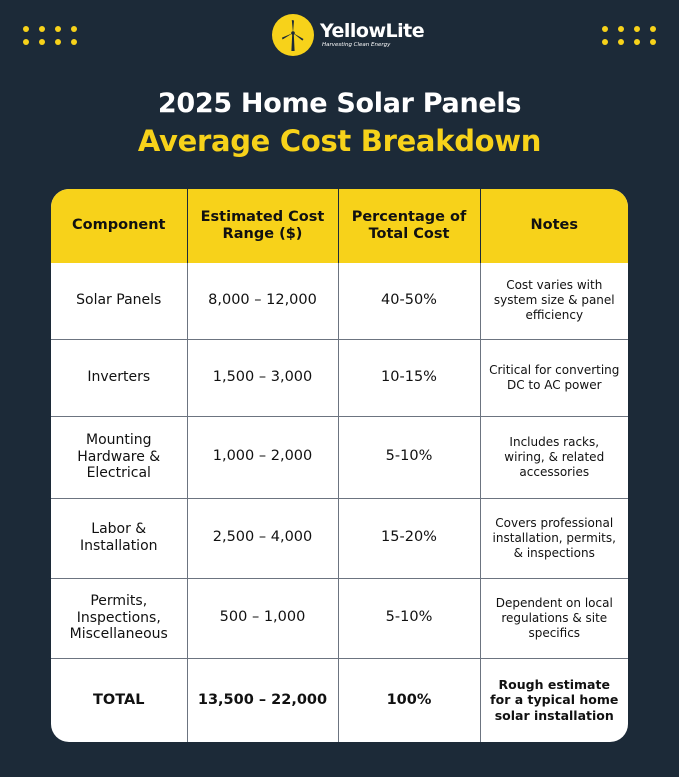  Describe the element at coordinates (553, 377) in the screenshot. I see `notes-cell: Critical for converting DC to AC power` at that location.